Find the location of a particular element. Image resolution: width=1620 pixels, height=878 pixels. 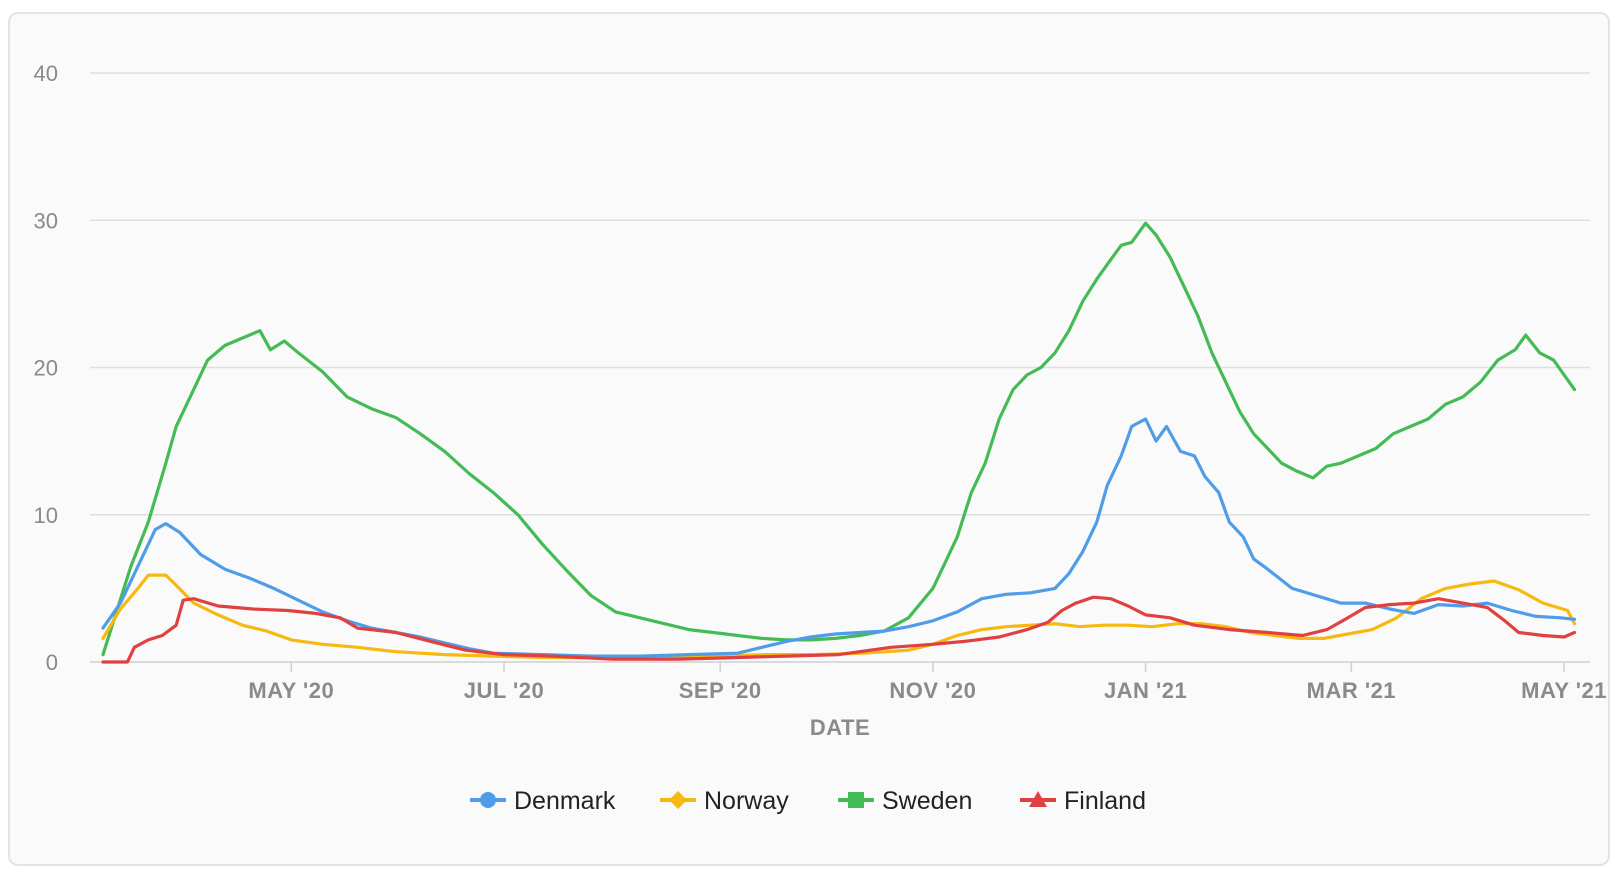

y-tick-label: 20 is located at coordinates (46, 368).